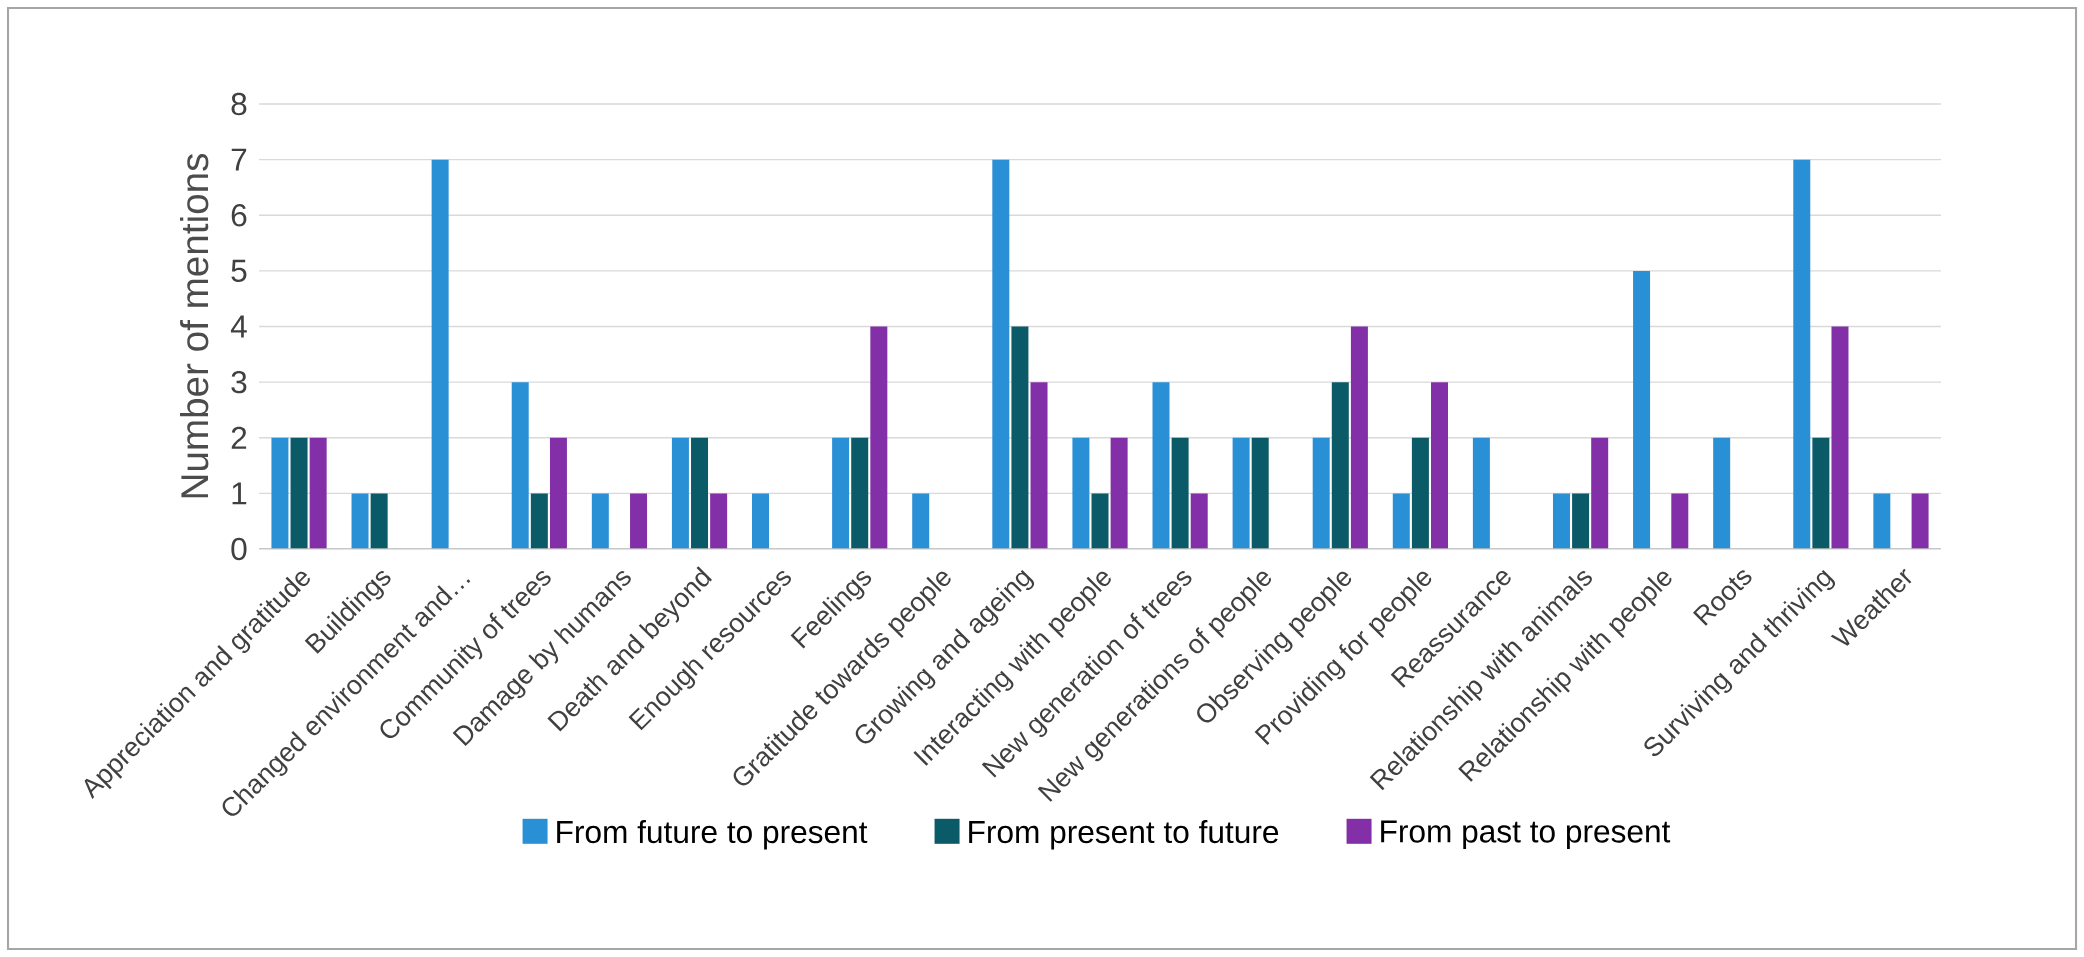  I want to click on y-tick-label: 2, so click(239, 437).